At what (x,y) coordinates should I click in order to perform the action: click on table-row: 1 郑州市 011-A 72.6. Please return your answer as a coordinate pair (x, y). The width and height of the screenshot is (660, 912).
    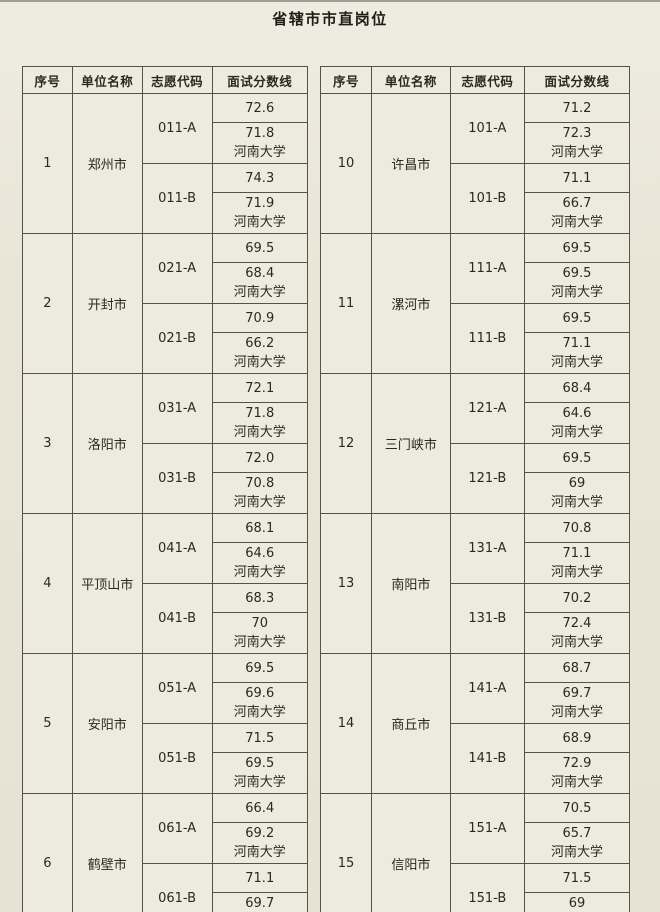
    Looking at the image, I should click on (165, 163).